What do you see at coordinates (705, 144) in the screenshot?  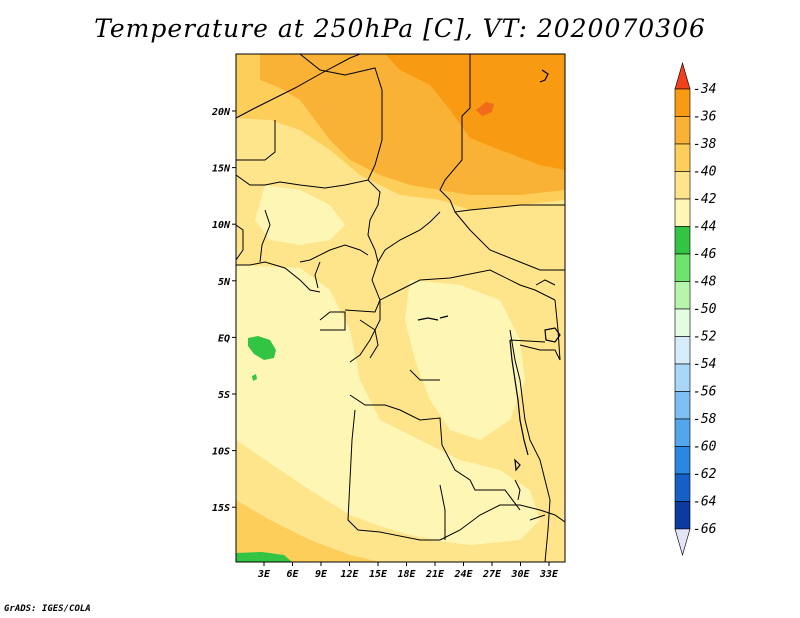 I see `colorbar-label: -38` at bounding box center [705, 144].